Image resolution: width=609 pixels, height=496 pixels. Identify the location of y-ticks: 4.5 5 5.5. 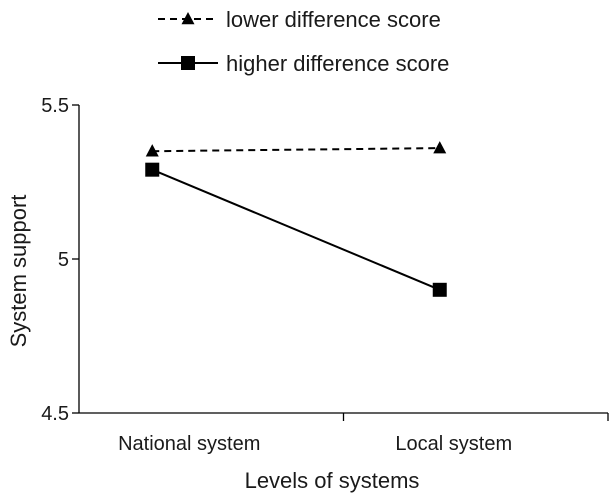
(60, 260).